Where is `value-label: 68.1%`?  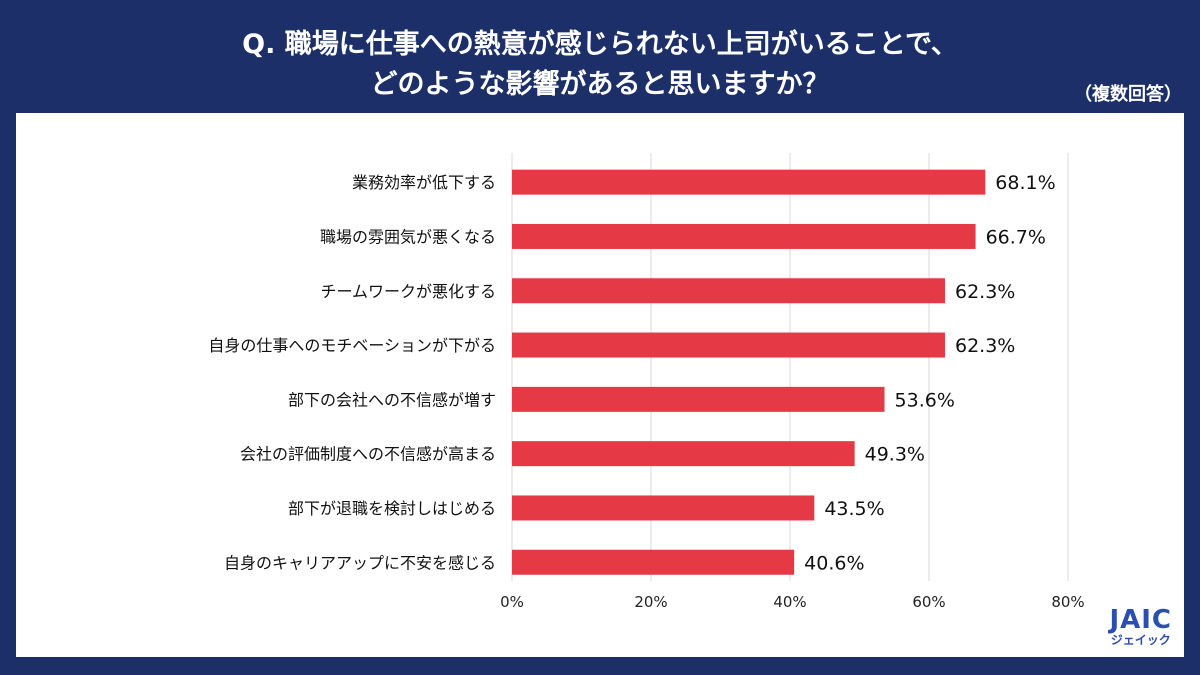 value-label: 68.1% is located at coordinates (1025, 183).